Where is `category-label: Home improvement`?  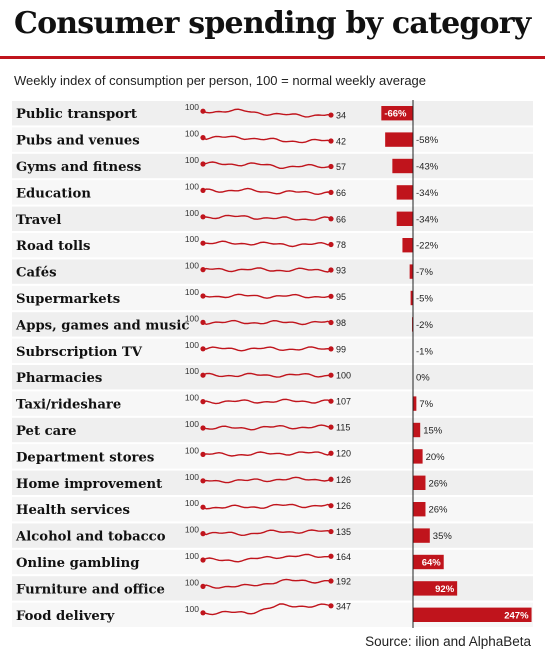 category-label: Home improvement is located at coordinates (89, 484).